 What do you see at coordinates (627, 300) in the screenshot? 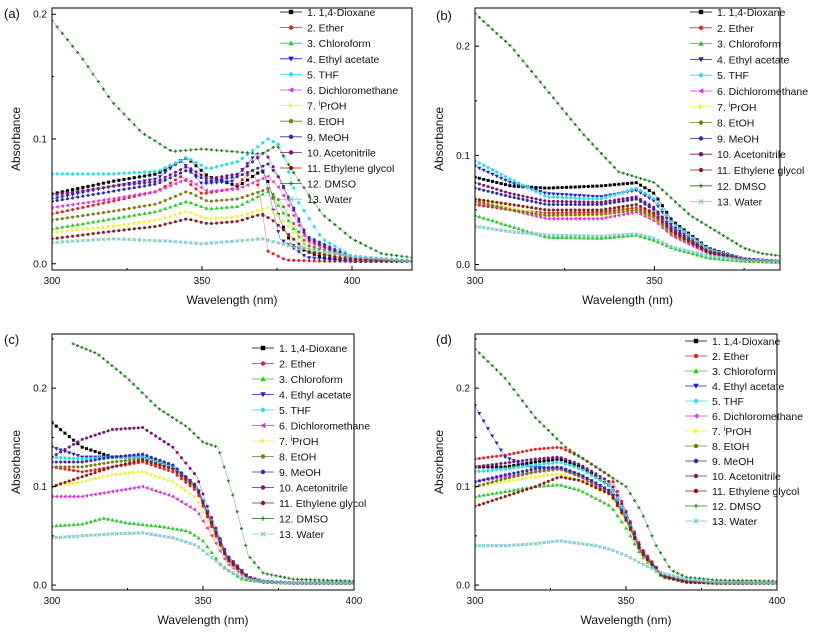
I see `x-axis-label: Wavelength (nm)` at bounding box center [627, 300].